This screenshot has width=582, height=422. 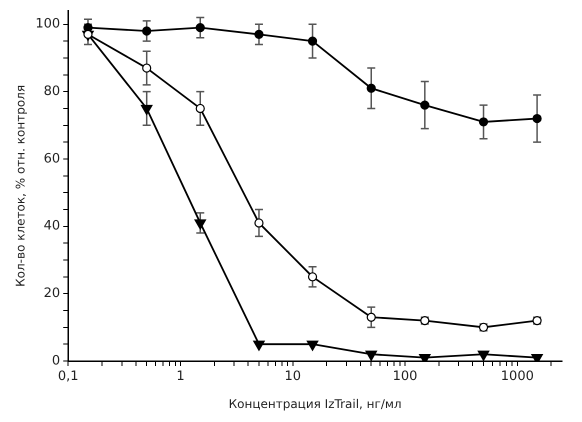 I want to click on y-tick-label: 0, so click(x=56, y=360).